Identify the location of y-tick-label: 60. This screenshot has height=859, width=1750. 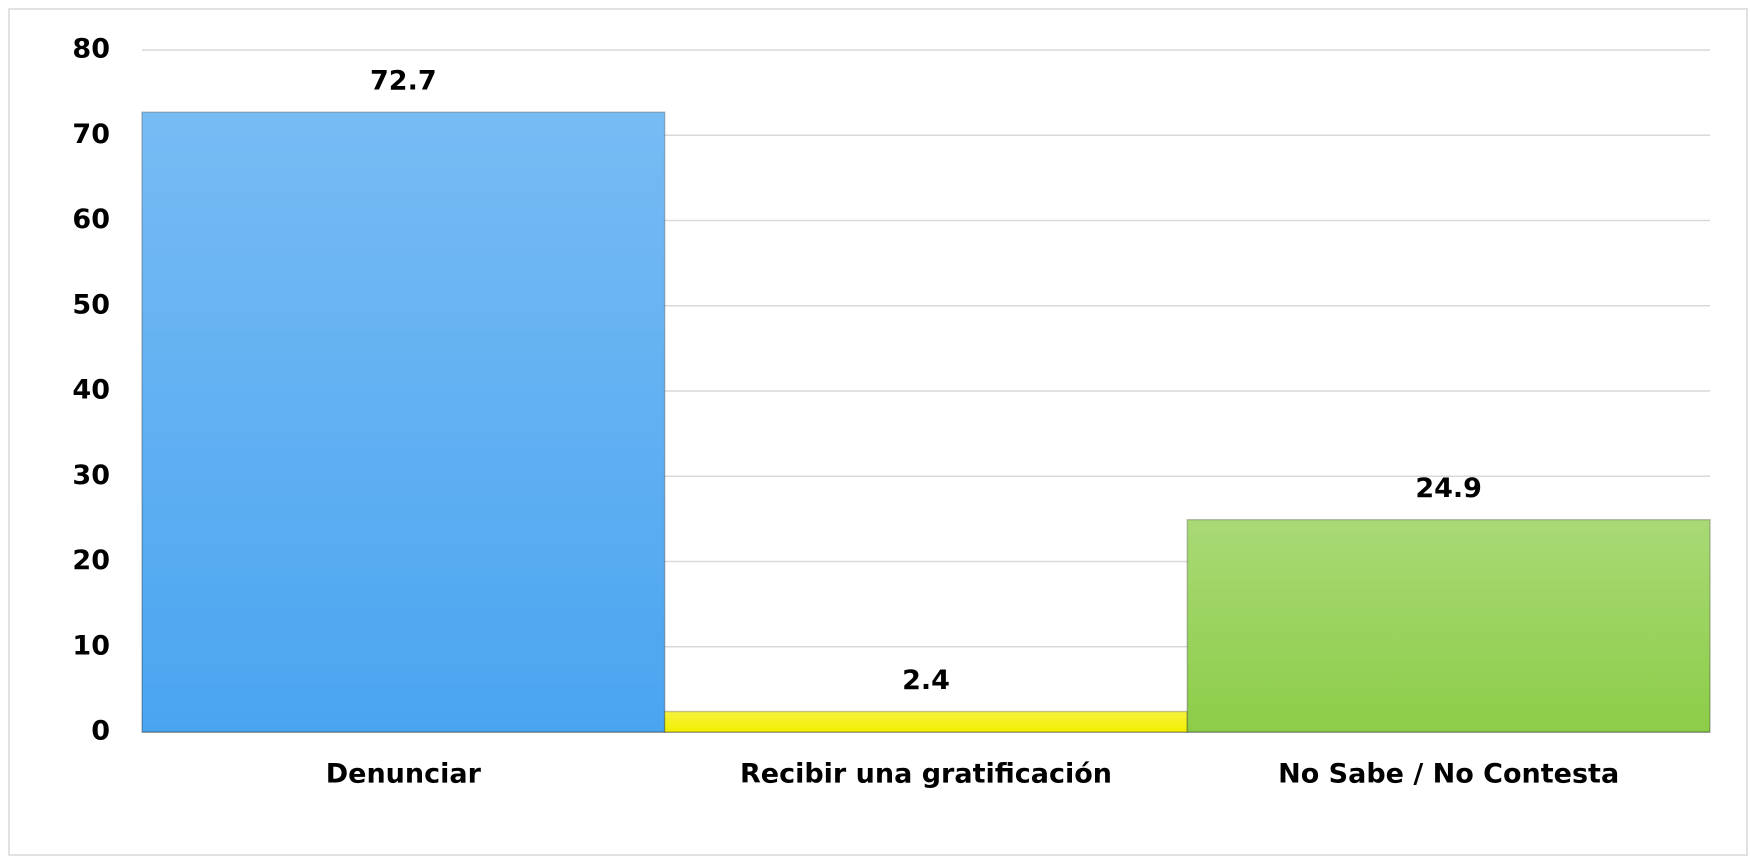
(91, 219).